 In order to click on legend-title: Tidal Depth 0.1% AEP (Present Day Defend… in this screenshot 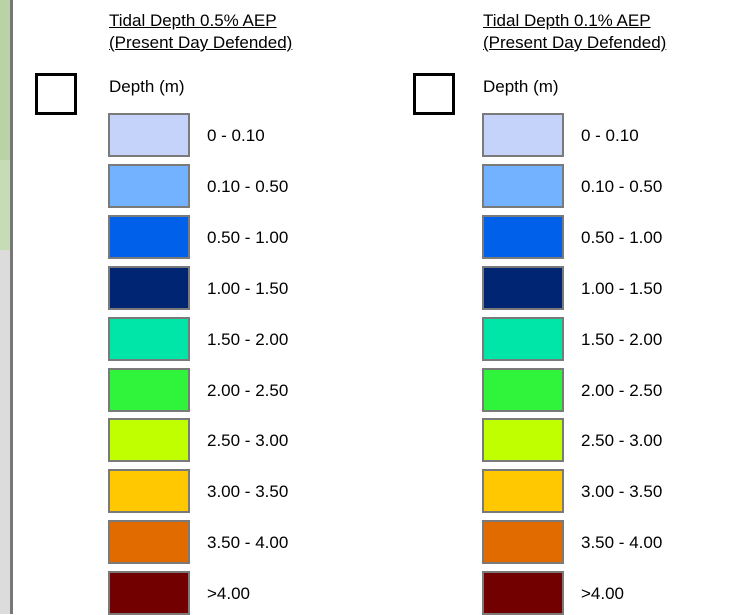, I will do `click(574, 32)`.